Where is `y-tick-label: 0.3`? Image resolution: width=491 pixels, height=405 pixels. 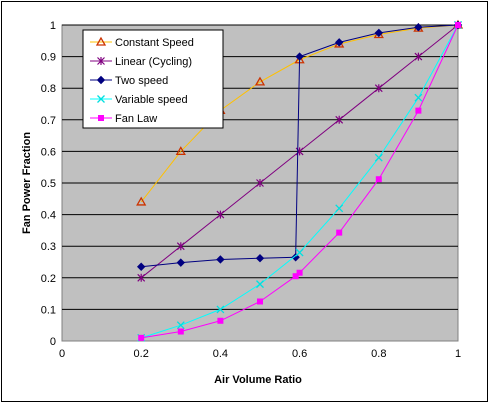 y-tick-label: 0.3 is located at coordinates (48, 247).